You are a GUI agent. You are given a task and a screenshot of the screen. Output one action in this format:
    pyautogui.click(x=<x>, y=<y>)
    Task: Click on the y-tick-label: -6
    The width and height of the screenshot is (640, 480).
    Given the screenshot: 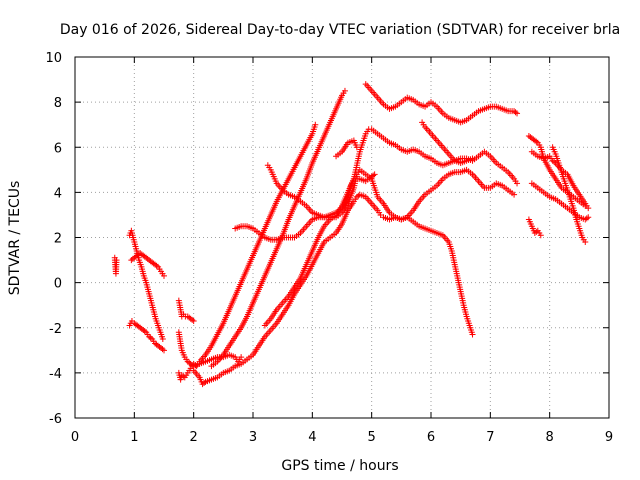 What is the action you would take?
    pyautogui.click(x=55, y=419)
    